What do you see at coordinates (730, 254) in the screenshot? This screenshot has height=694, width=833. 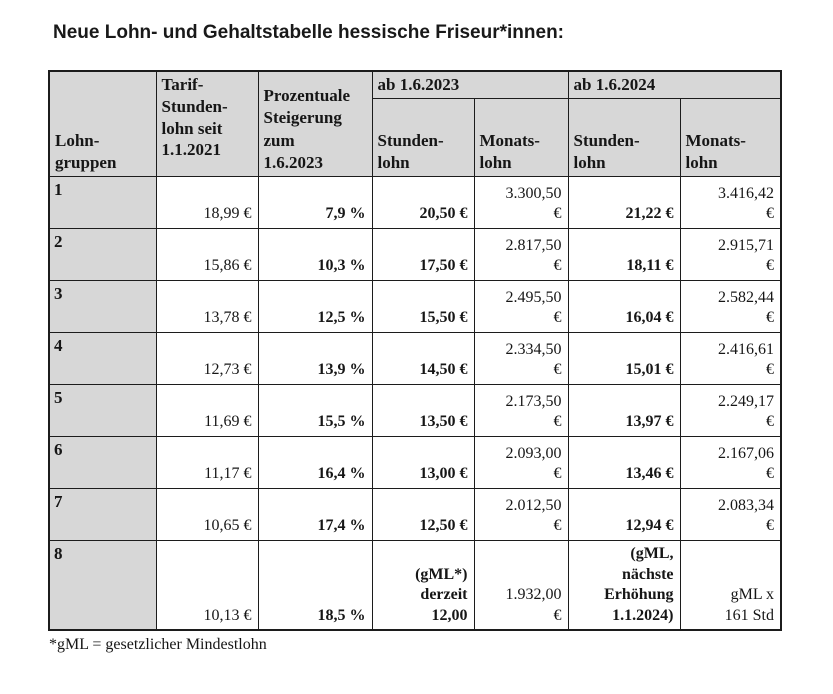 I see `cell-monatslohn-2024: 2.915,71 €` at bounding box center [730, 254].